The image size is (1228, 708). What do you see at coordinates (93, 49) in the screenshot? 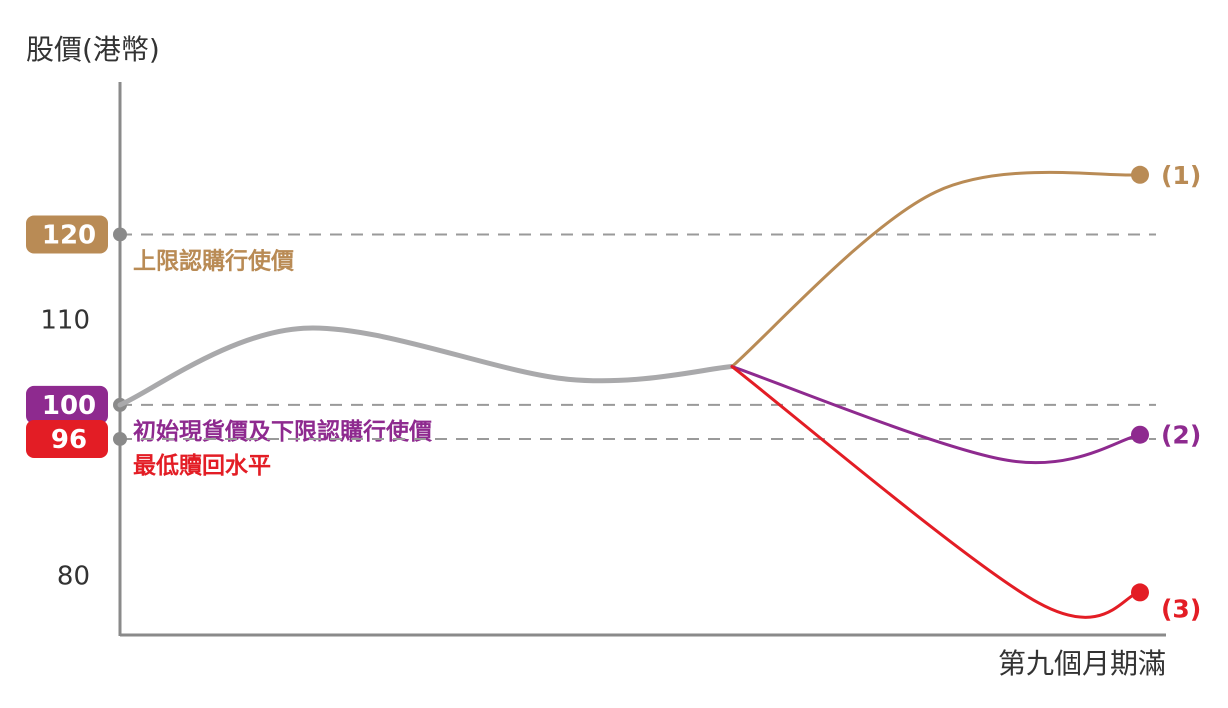
I see `y-axis-title: 股價(港幣)` at bounding box center [93, 49].